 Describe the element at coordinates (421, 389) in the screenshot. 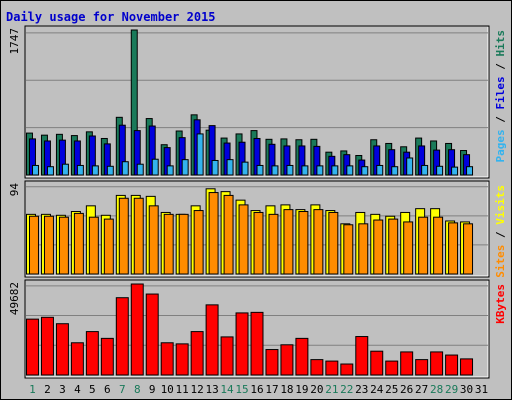

I see `day-label-27: 27` at that location.